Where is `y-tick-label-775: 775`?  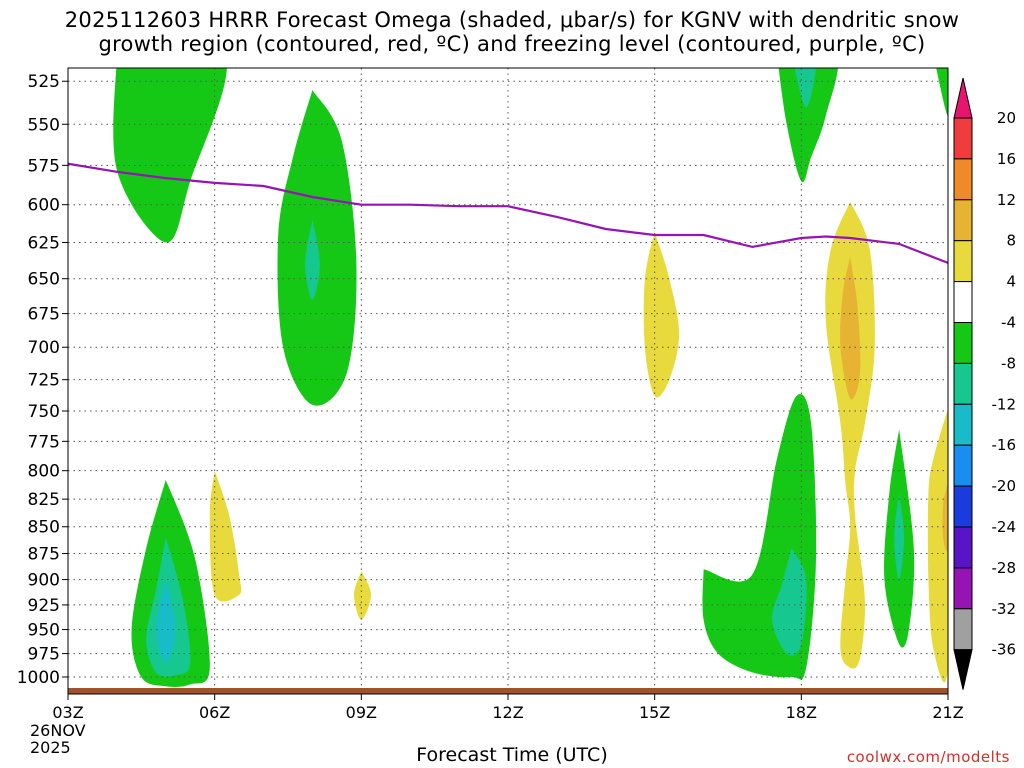
y-tick-label-775: 775 is located at coordinates (44, 442).